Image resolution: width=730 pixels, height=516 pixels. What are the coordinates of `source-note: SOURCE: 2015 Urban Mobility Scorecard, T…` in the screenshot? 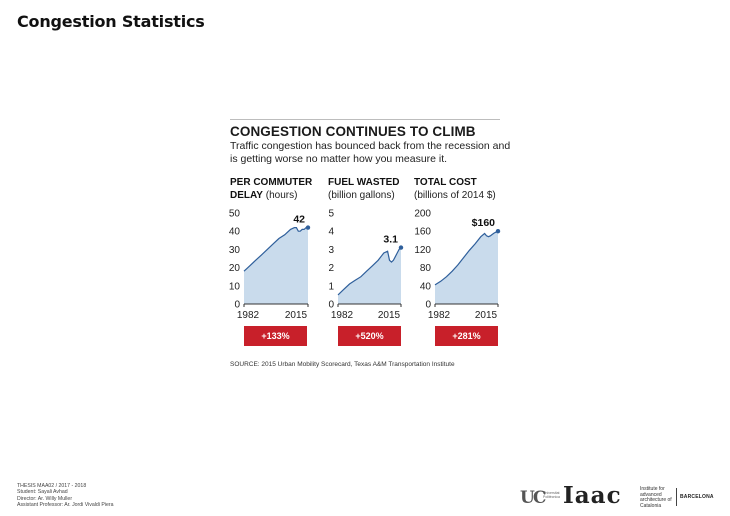 It's located at (342, 364).